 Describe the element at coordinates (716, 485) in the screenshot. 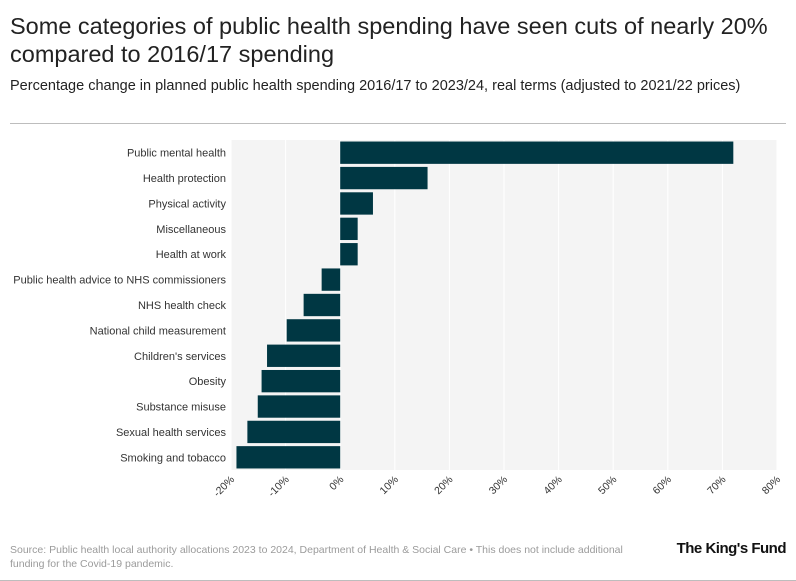

I see `tick-label-9: 70%` at that location.